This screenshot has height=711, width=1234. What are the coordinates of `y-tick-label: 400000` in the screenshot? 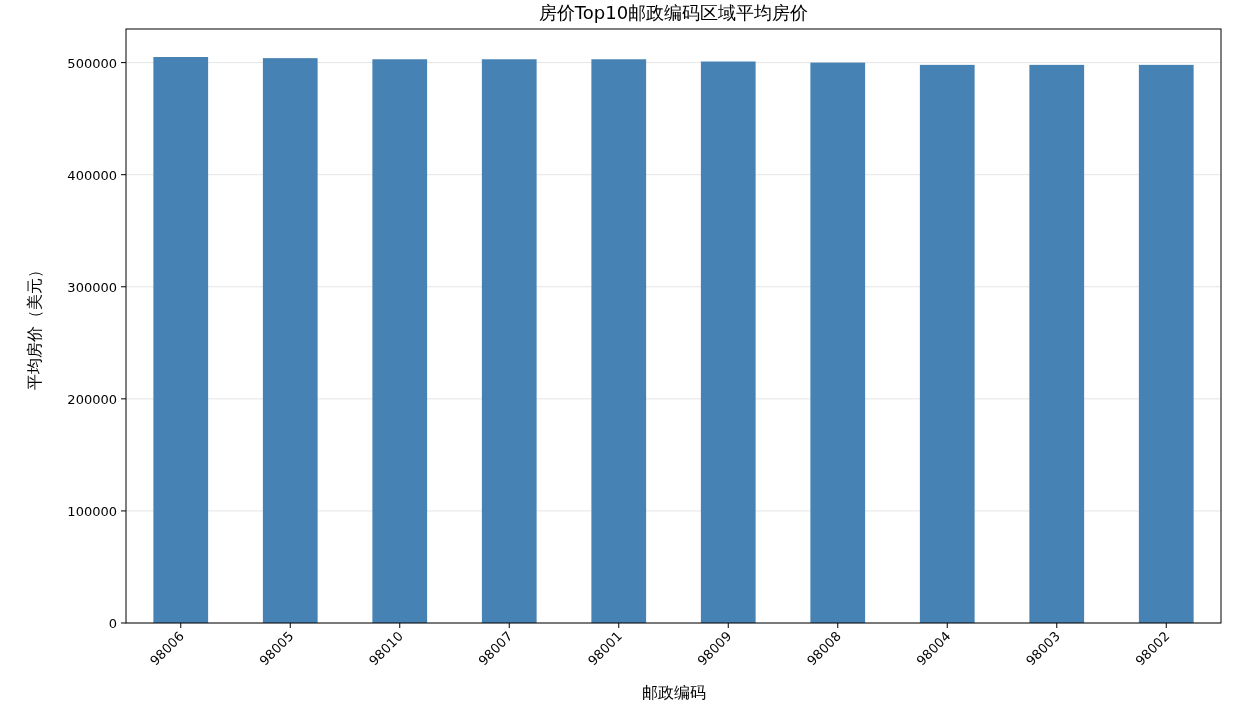 It's located at (92, 175).